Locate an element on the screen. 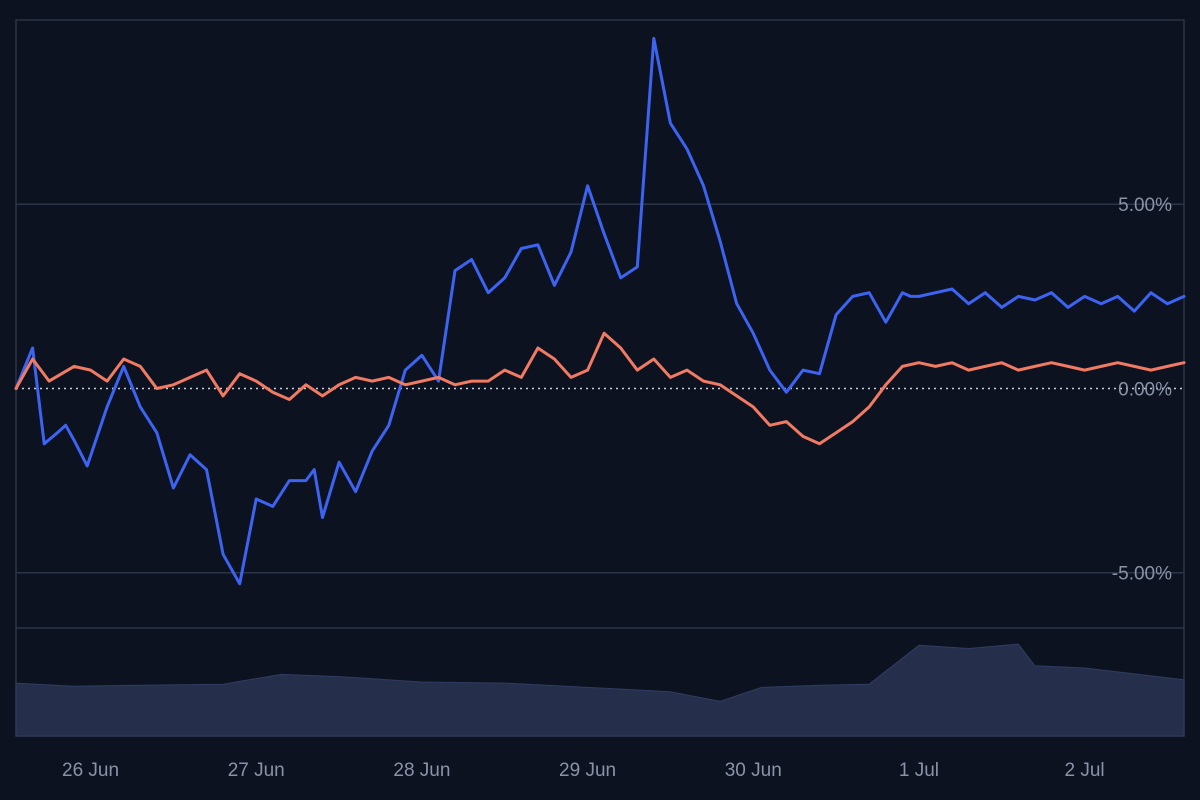 Image resolution: width=1200 pixels, height=800 pixels. y-tick-label: -5.00% is located at coordinates (1142, 574).